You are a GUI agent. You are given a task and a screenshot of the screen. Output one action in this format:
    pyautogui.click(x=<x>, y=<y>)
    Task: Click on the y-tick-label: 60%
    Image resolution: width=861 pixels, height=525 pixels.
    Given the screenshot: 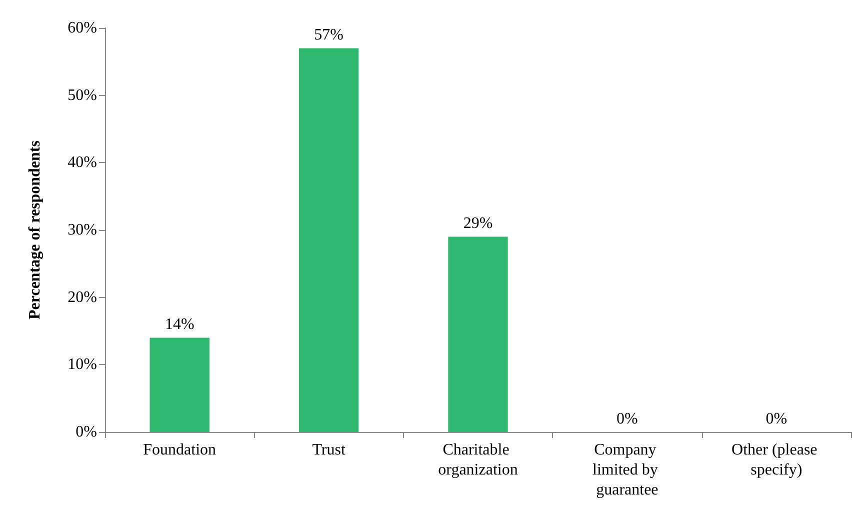 What is the action you would take?
    pyautogui.click(x=82, y=28)
    